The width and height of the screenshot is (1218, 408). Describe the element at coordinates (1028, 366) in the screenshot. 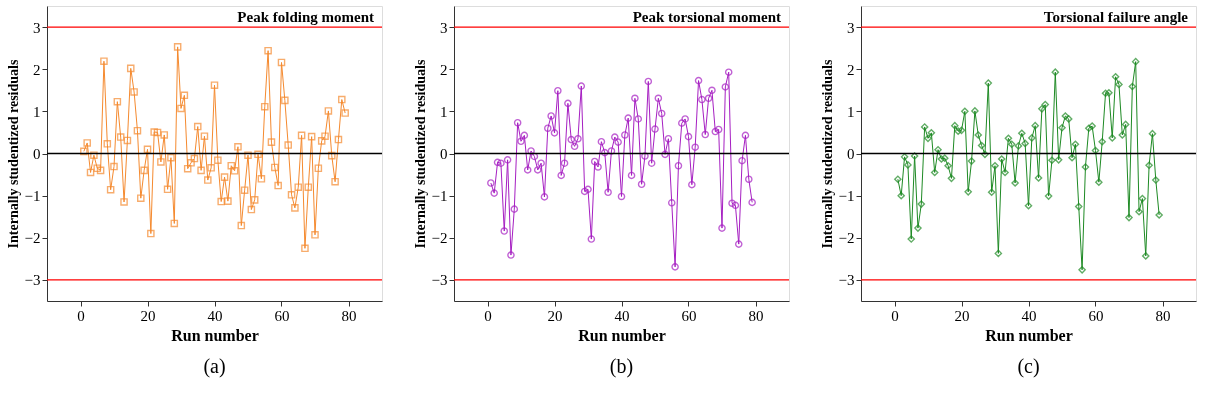

I see `text: (c)` at that location.